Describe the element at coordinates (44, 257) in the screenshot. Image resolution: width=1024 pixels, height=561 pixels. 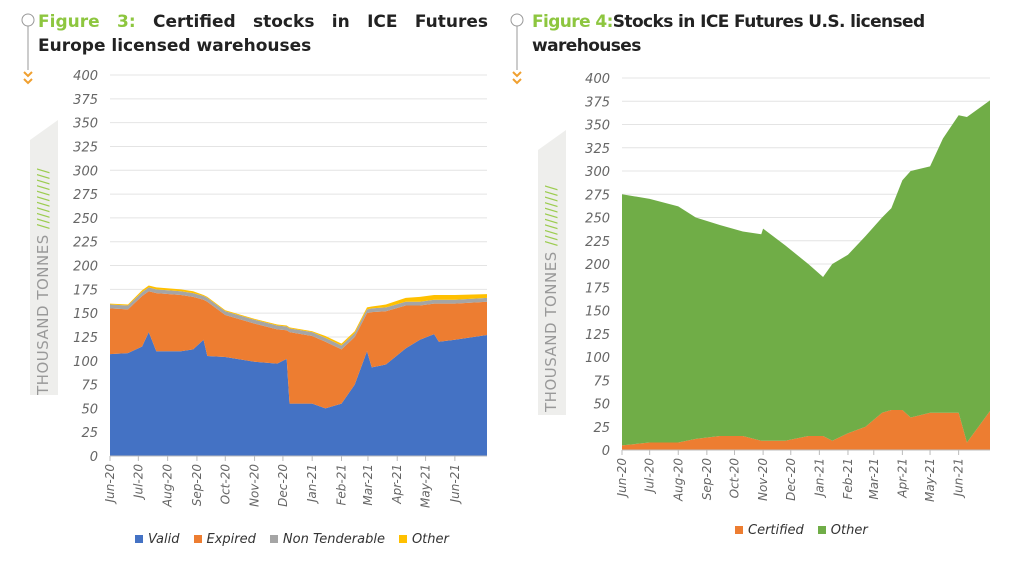
I see `ylabel-ribbon-left` at that location.